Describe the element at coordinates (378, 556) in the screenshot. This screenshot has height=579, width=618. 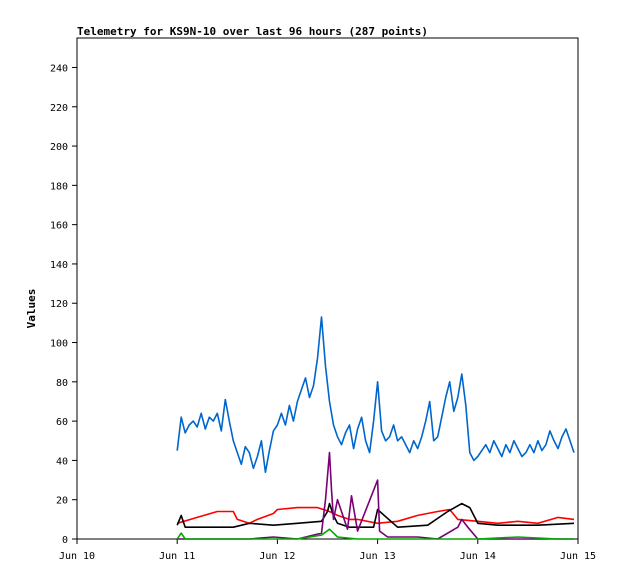
I see `x-tick-label: Jun 13` at that location.